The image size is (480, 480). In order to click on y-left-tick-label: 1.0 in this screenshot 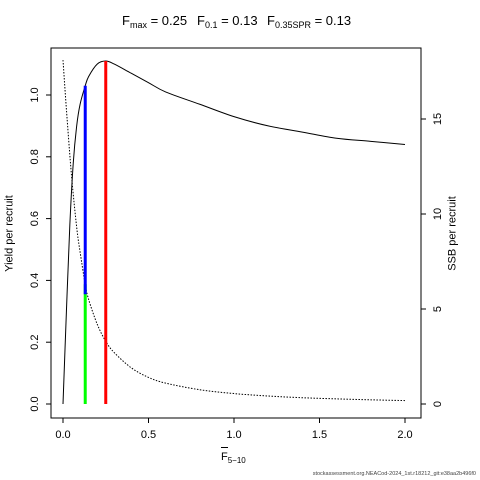, I will do `click(35, 94)`.